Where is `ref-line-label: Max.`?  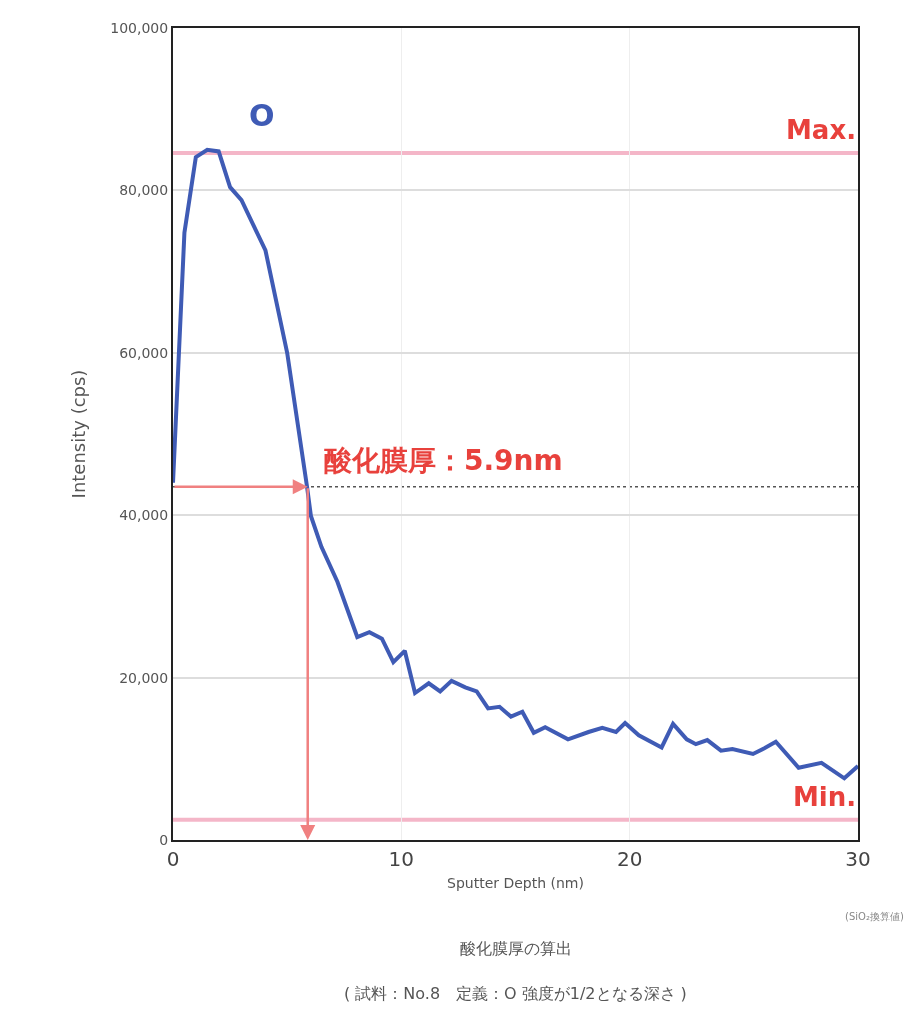 ref-line-label: Max. is located at coordinates (821, 130).